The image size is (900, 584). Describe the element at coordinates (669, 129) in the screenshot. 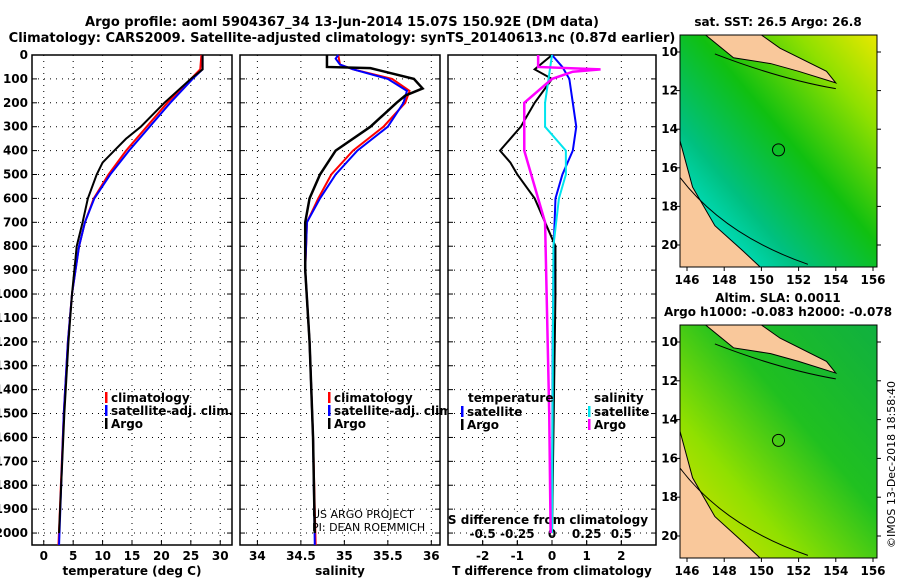

I see `lat-tick-label: 14` at that location.